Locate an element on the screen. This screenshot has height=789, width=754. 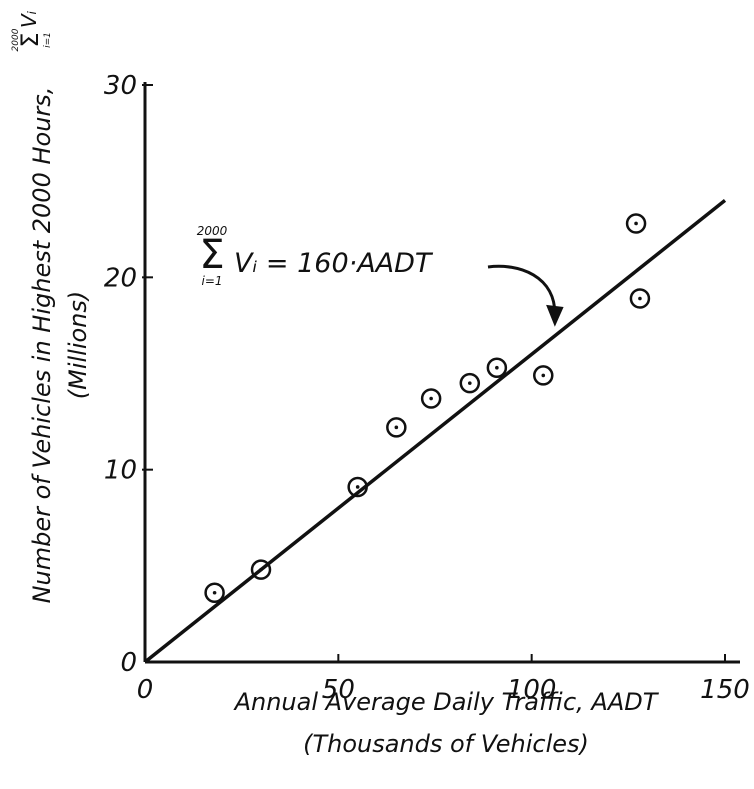
y-tick-label: 0 is located at coordinates (128, 663).